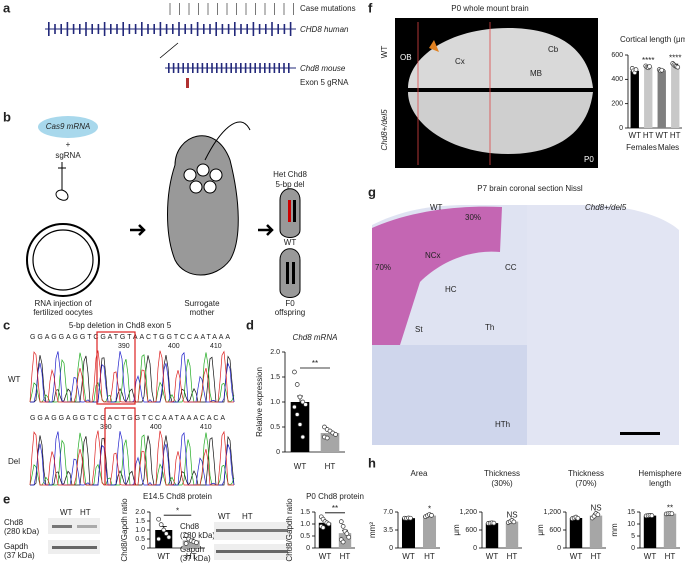  Describe the element at coordinates (127, 418) in the screenshot. I see `sequence: GGAGGAGGTCGACTGGTCCAATAAACACA` at that location.